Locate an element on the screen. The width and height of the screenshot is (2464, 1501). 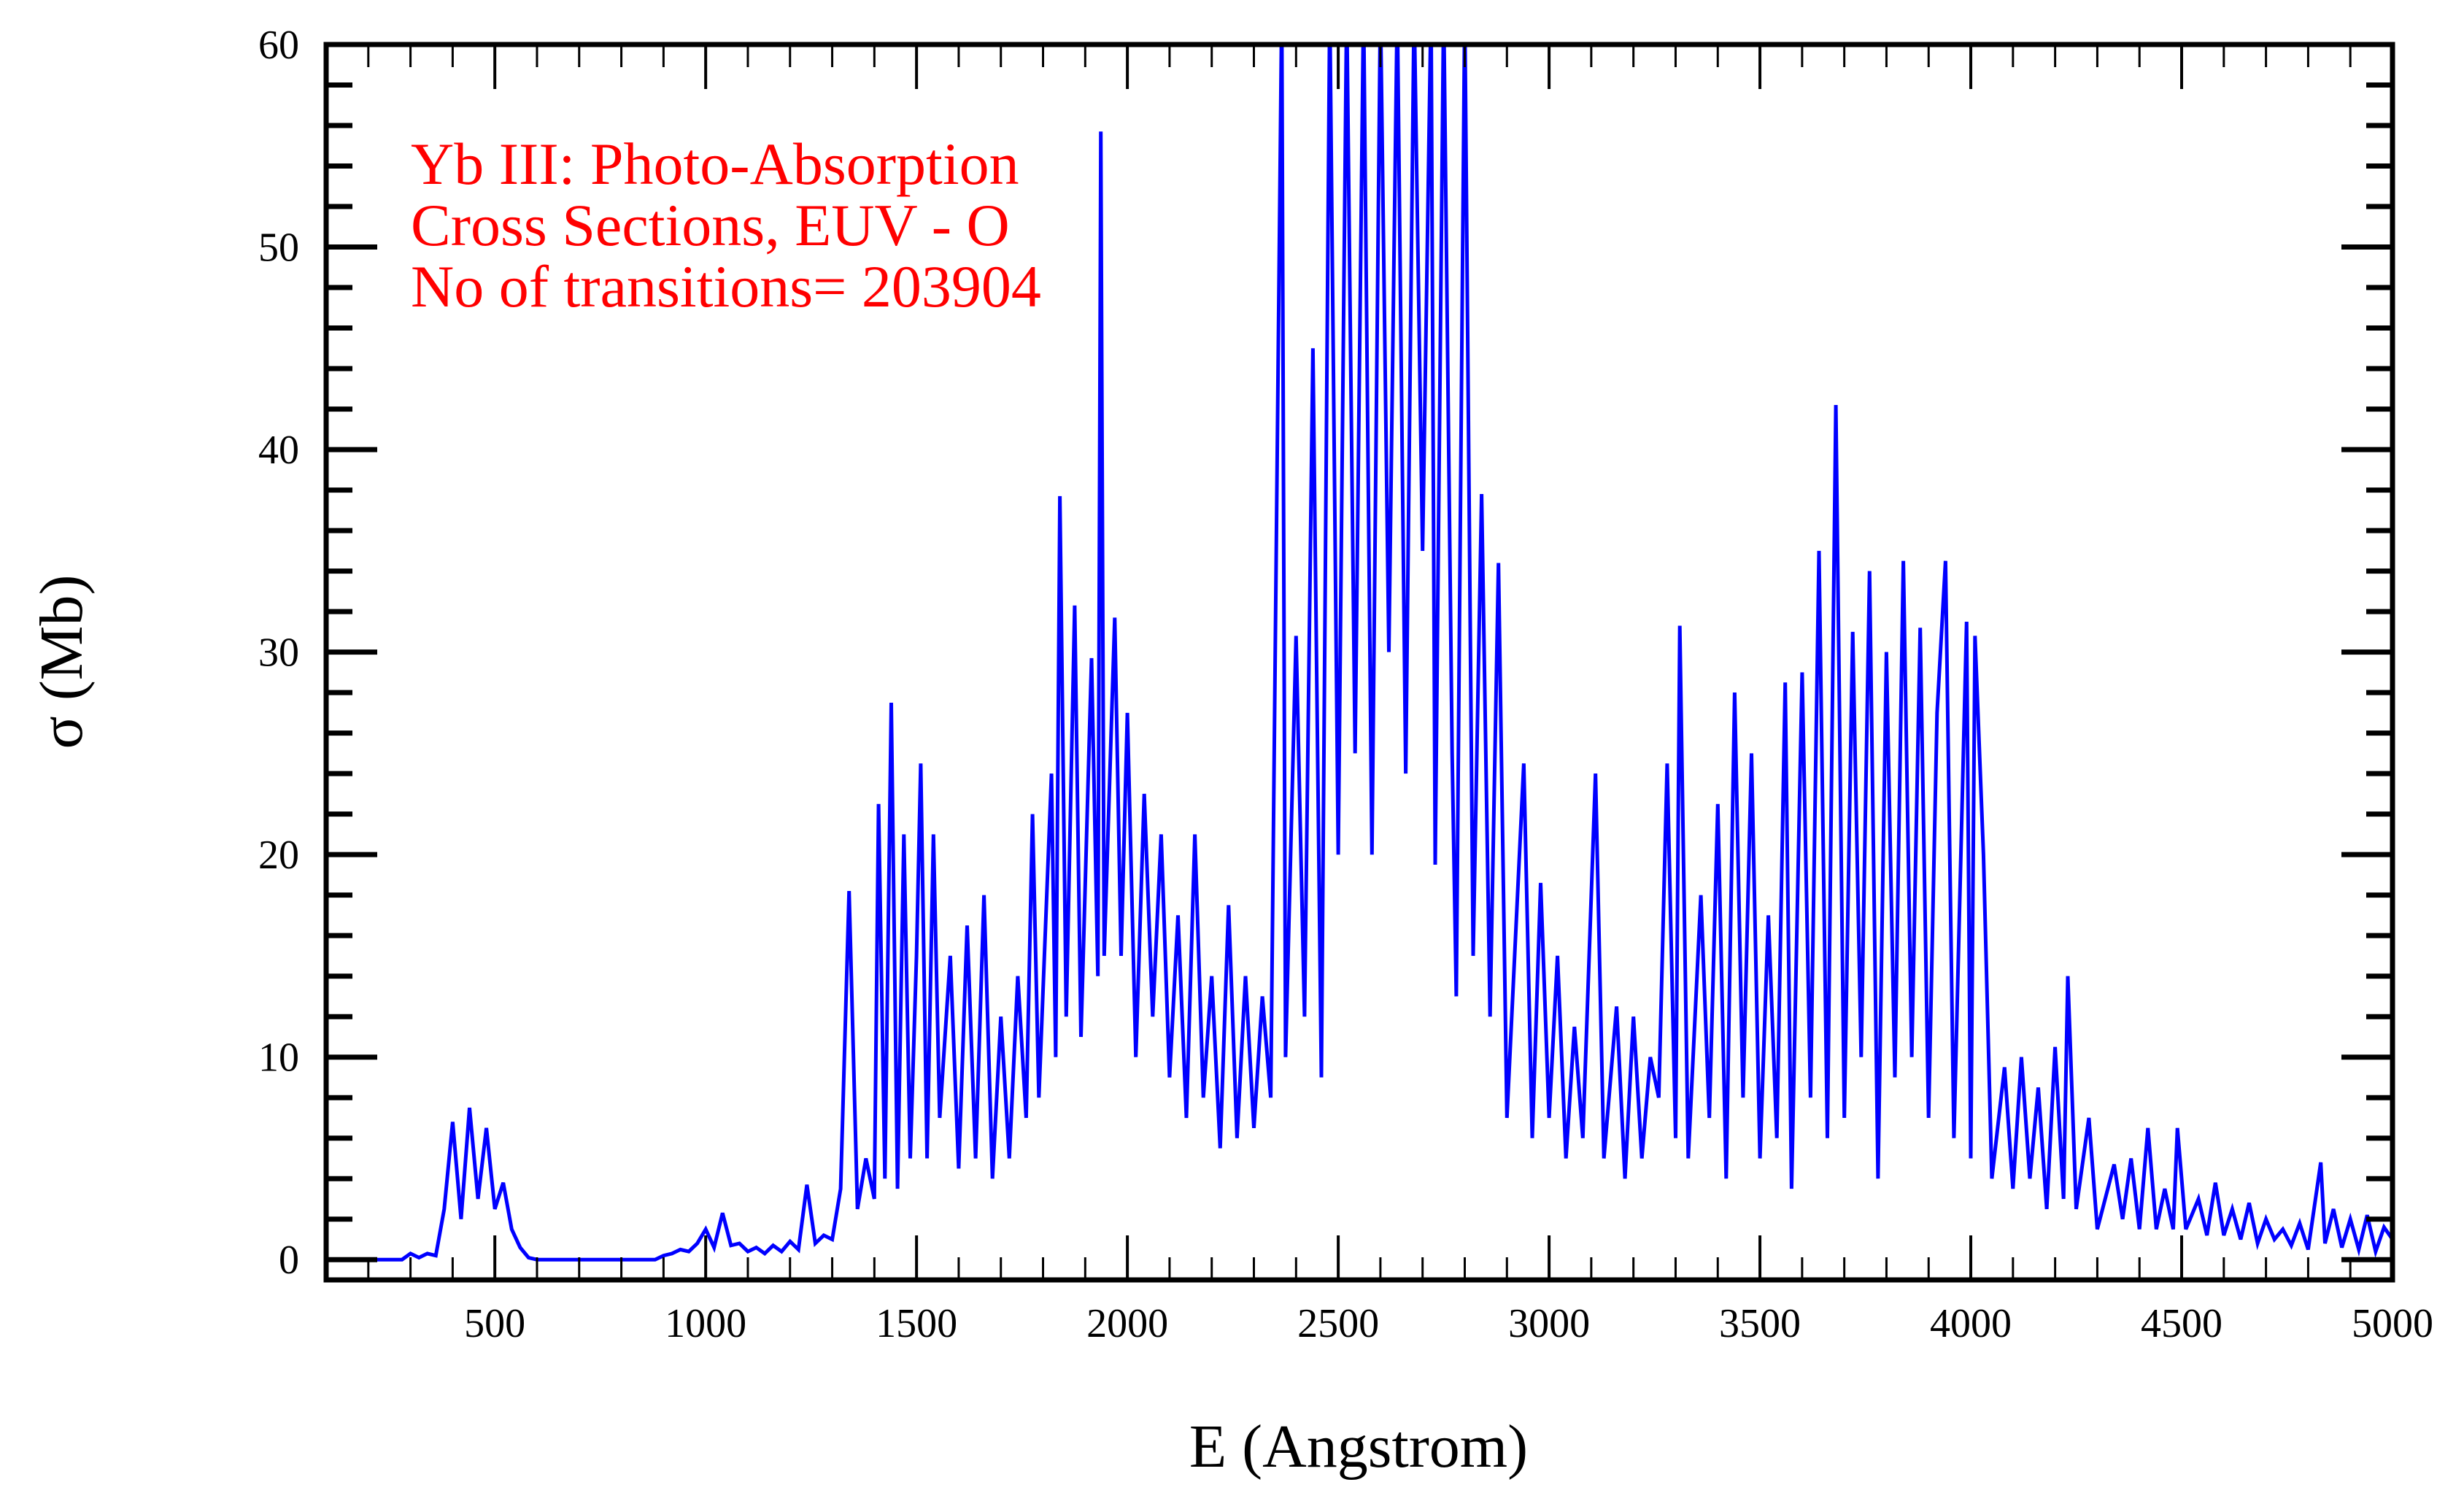
x-tick-label: 2500 is located at coordinates (1338, 1323).